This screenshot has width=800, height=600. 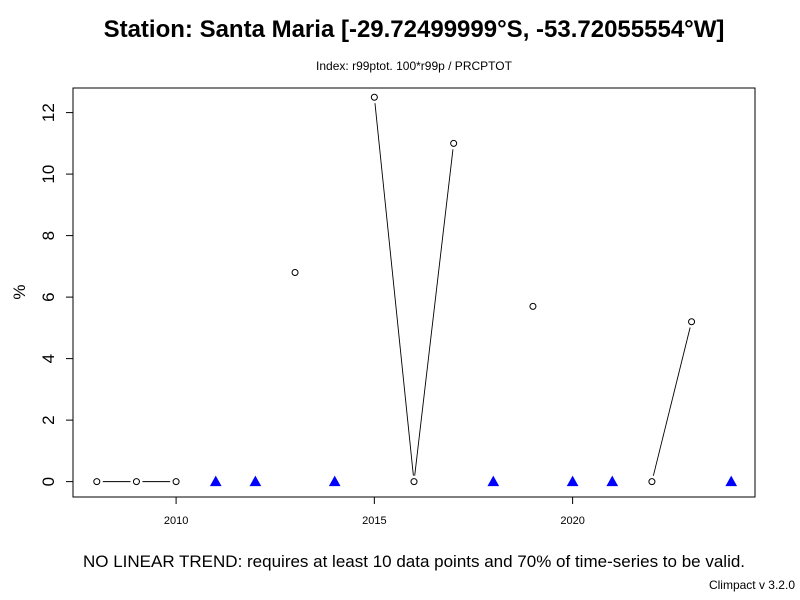 What do you see at coordinates (48, 174) in the screenshot?
I see `y-tick-label: 10` at bounding box center [48, 174].